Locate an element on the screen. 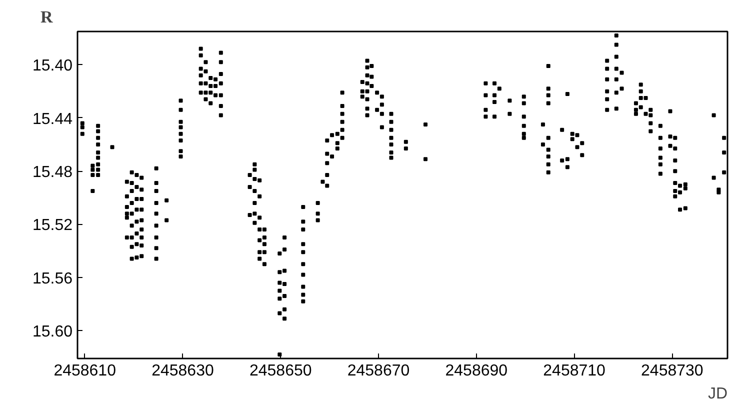  x-axis-title: JD is located at coordinates (718, 394).